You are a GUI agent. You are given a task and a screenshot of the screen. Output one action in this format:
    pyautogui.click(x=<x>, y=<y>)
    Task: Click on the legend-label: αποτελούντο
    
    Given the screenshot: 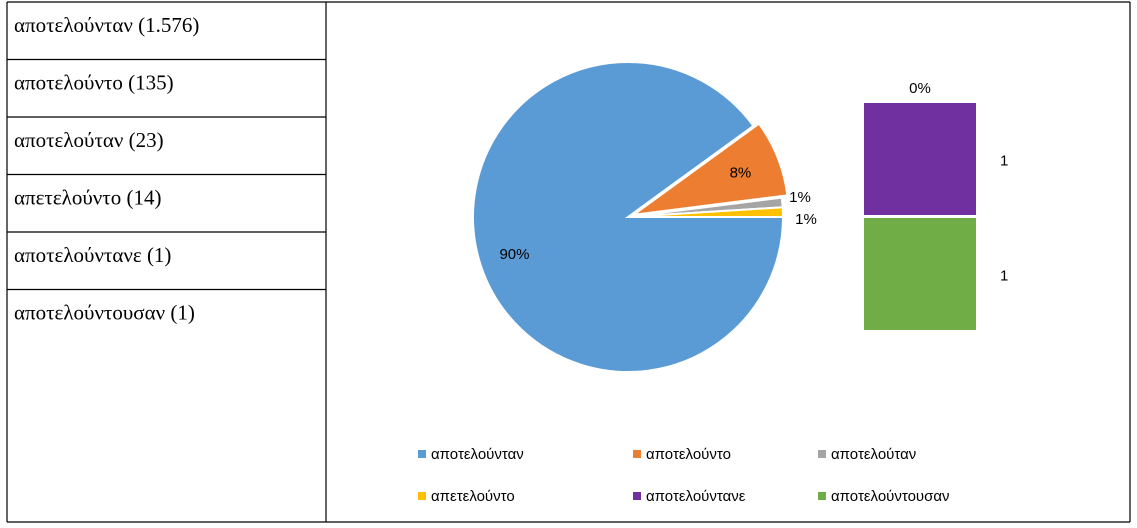 What is the action you would take?
    pyautogui.click(x=688, y=454)
    